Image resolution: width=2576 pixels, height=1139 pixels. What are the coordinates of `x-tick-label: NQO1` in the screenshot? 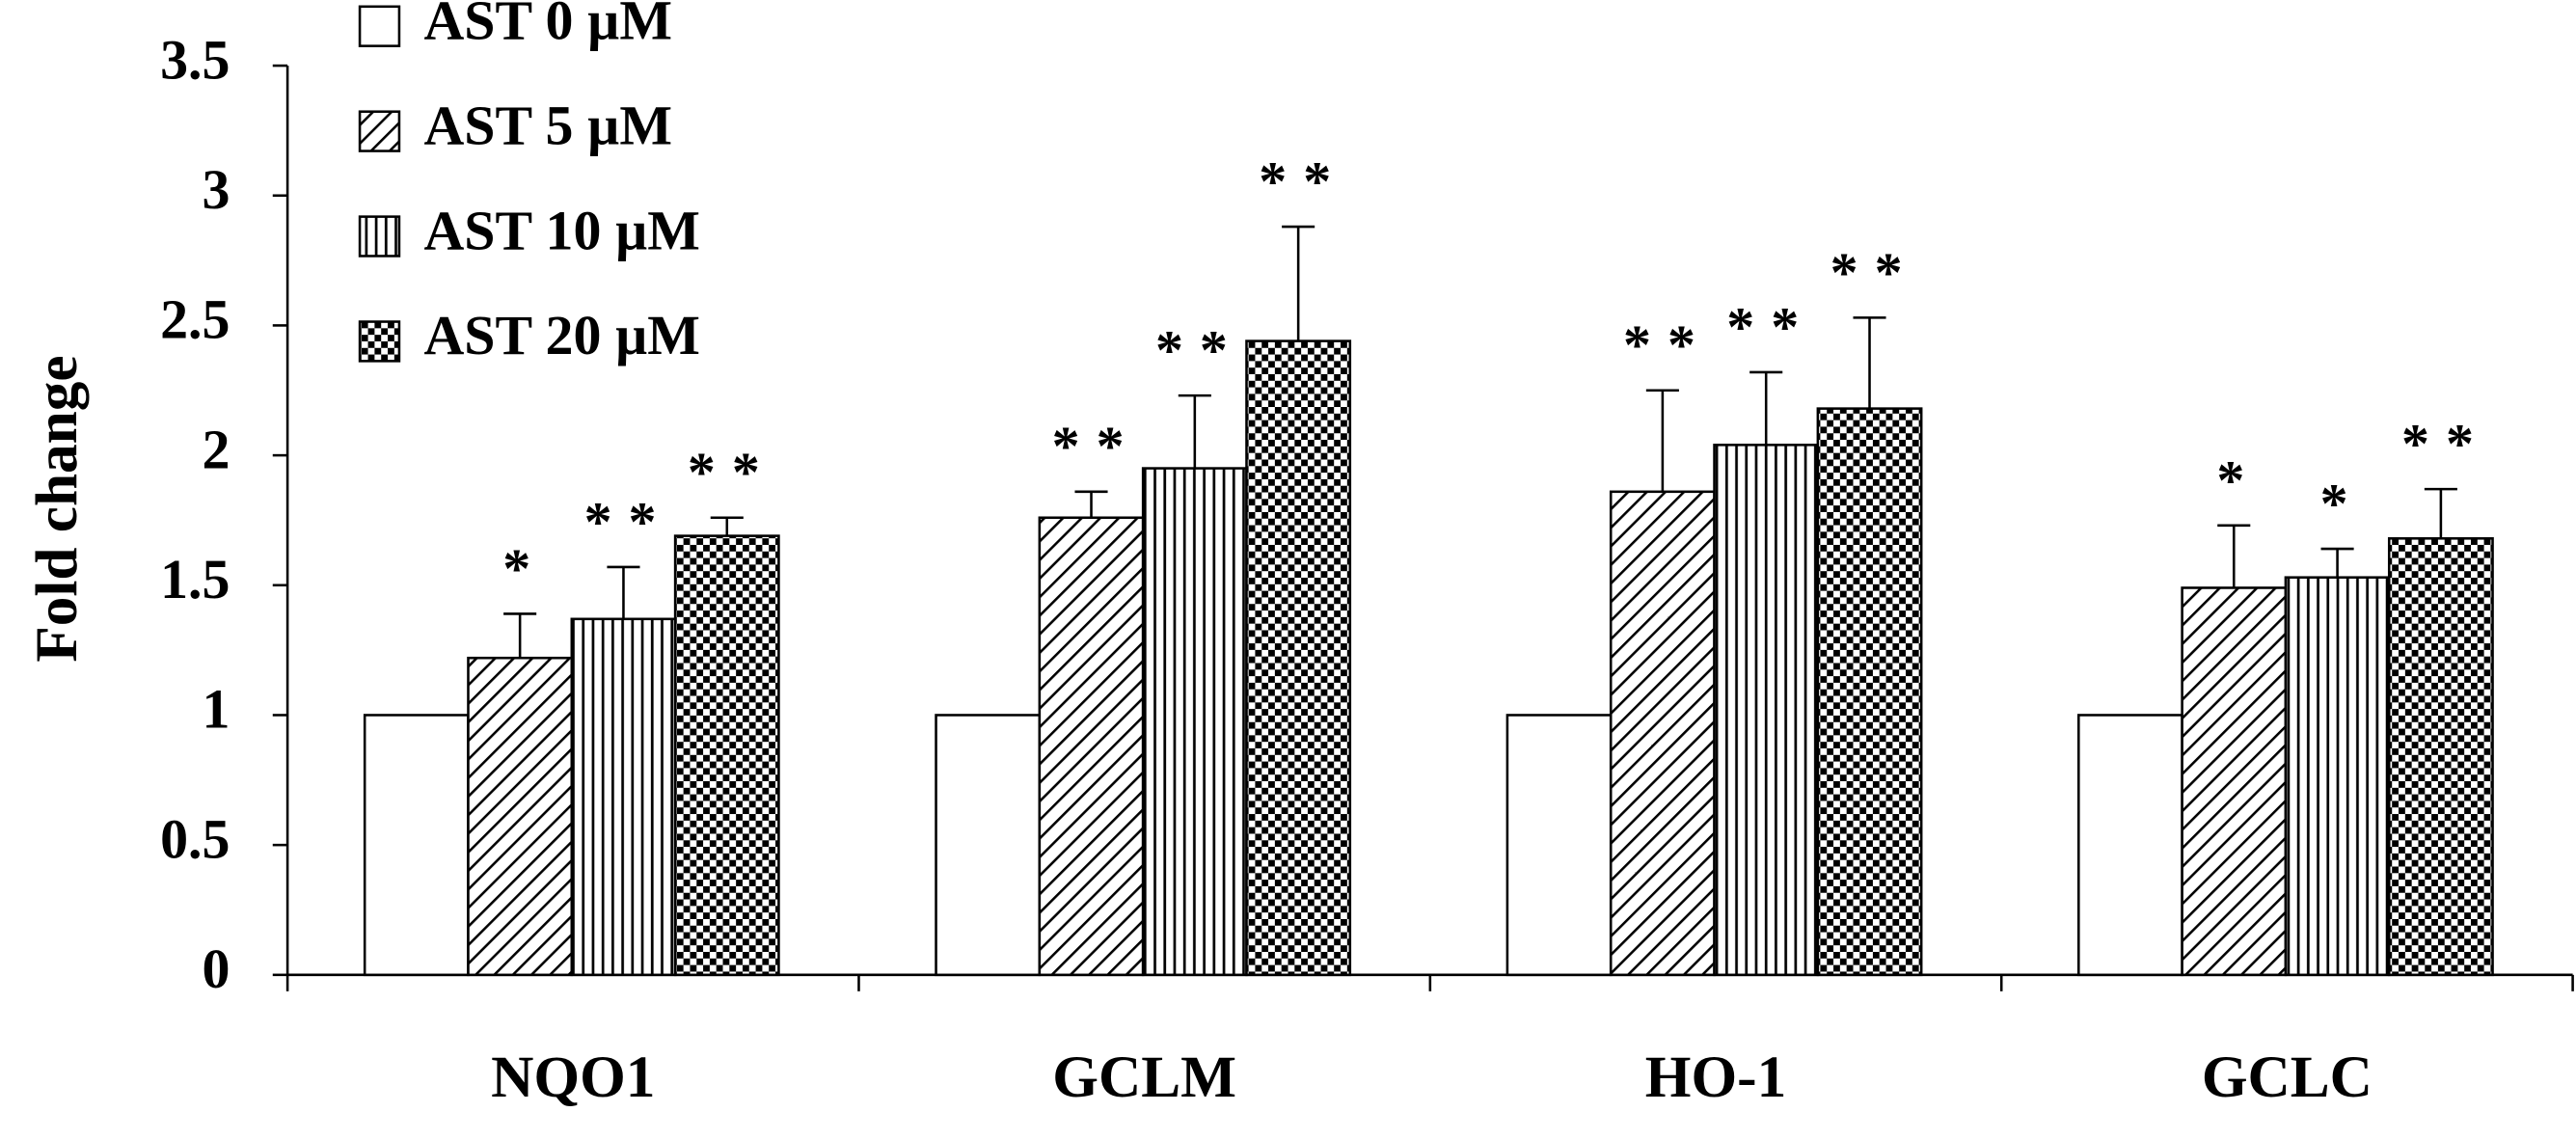 It's located at (573, 1077).